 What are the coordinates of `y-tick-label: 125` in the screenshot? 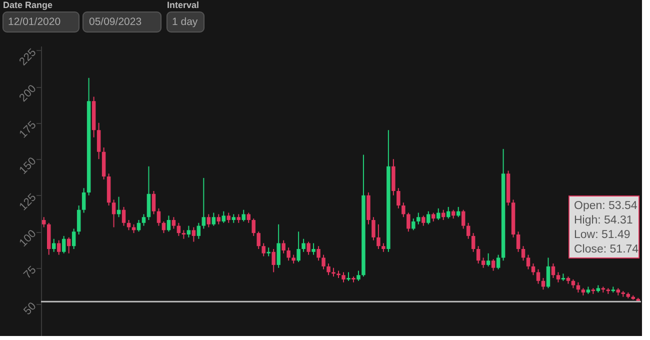 It's located at (28, 203).